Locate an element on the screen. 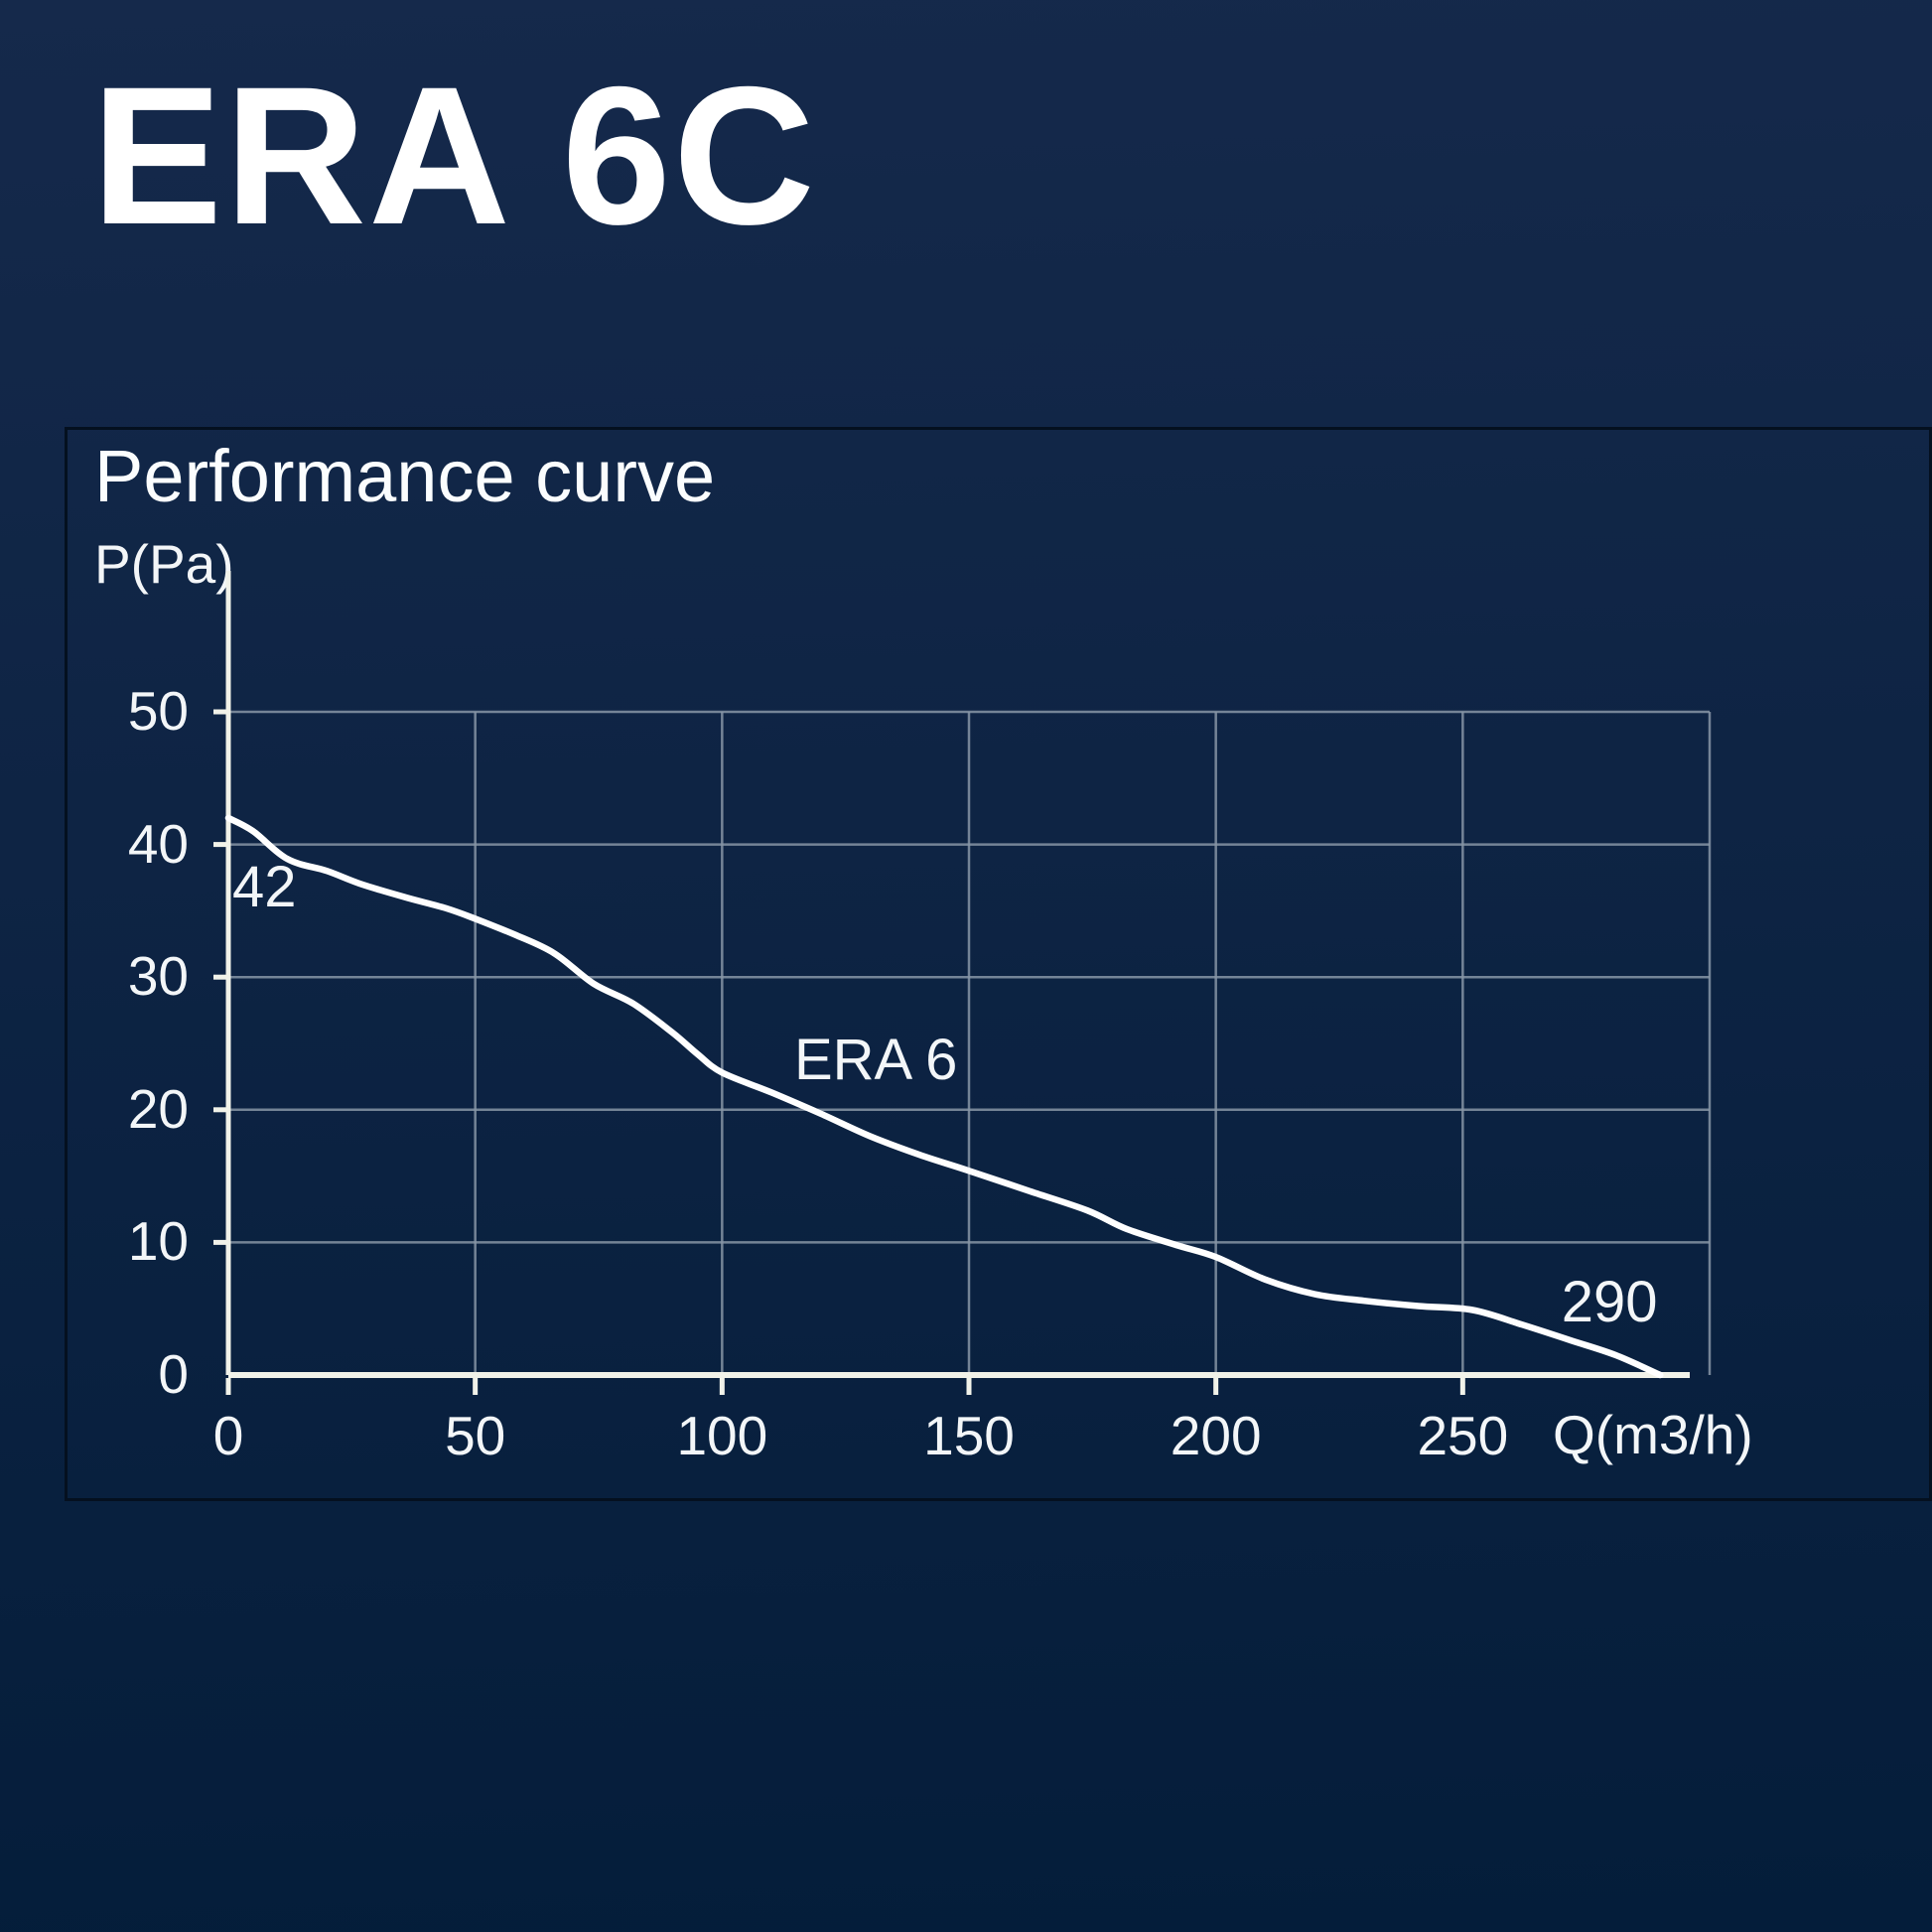 This screenshot has width=1932, height=1932. annotation-max-flow: 290 is located at coordinates (1610, 1302).